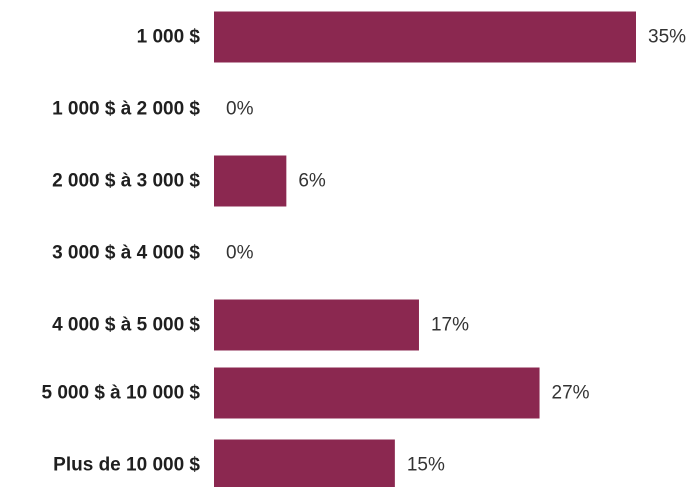 The image size is (696, 492). Describe the element at coordinates (126, 253) in the screenshot. I see `category-label-3: 3 000 $ à 4 000 $` at that location.